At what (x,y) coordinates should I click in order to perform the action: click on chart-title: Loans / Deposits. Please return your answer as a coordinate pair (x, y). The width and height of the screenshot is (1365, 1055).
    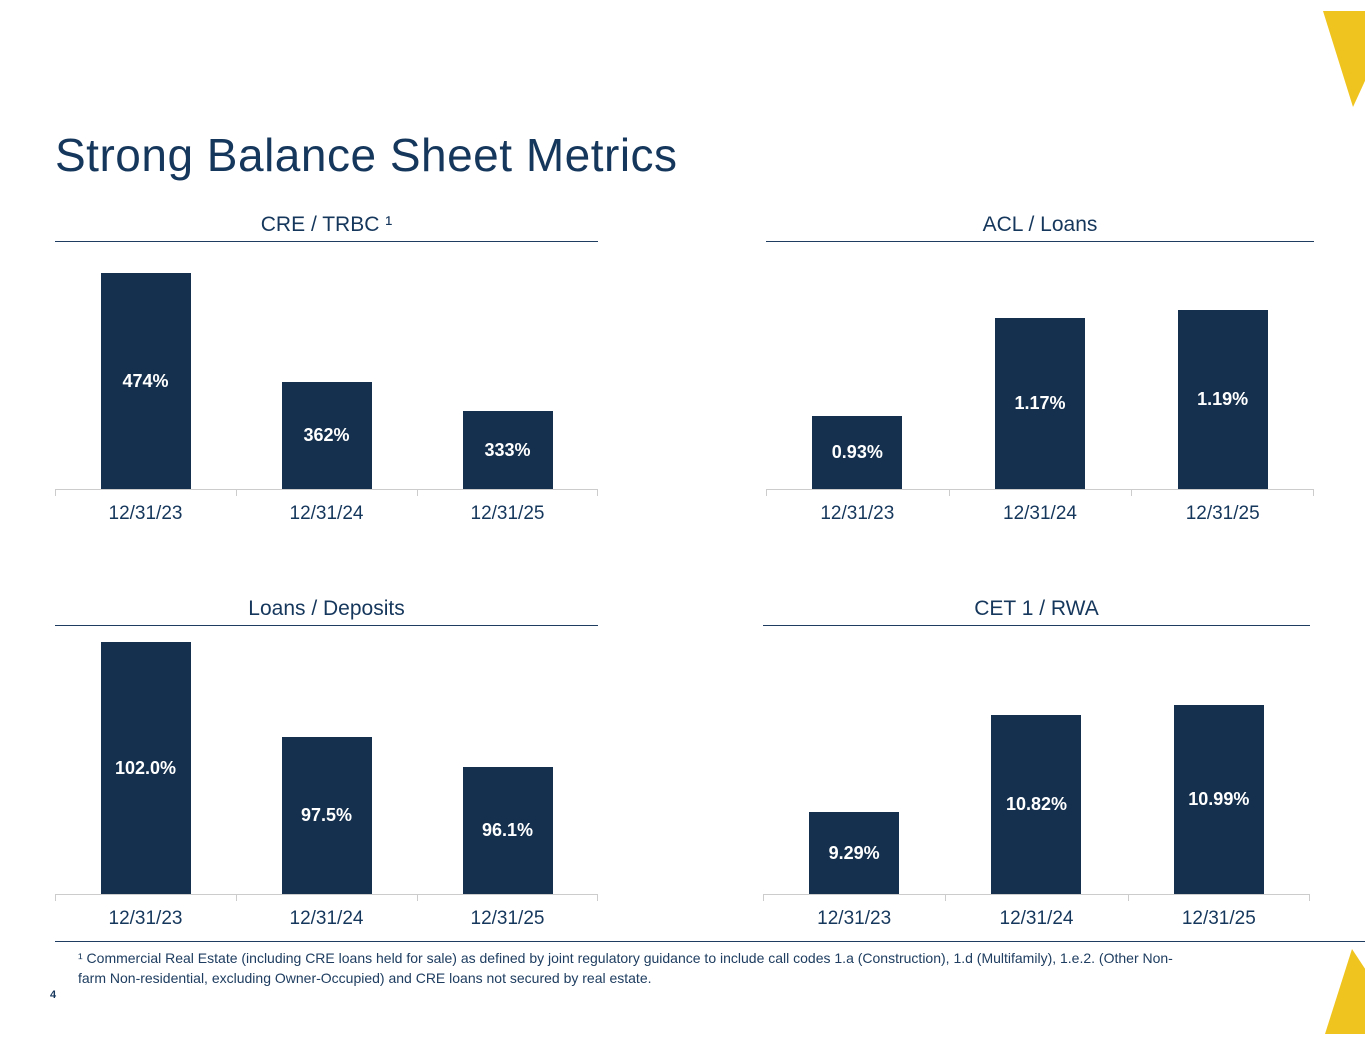
    Looking at the image, I should click on (326, 608).